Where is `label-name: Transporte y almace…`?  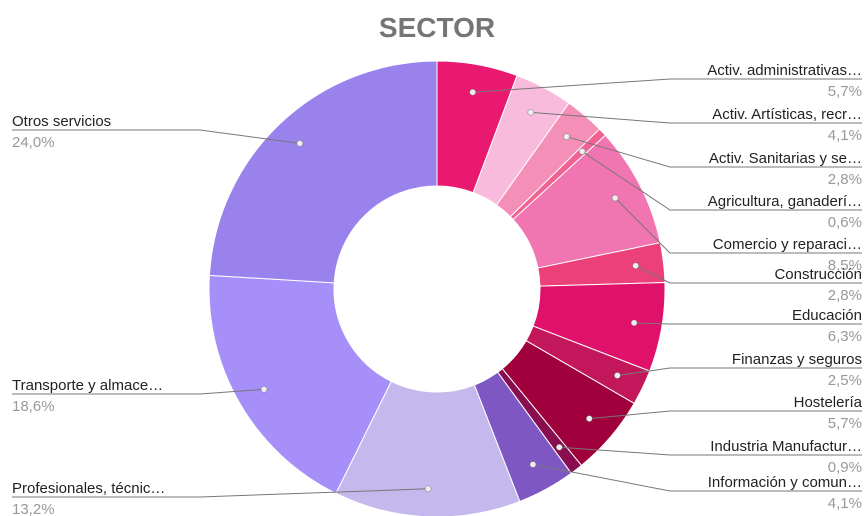 label-name: Transporte y almace… is located at coordinates (87, 385).